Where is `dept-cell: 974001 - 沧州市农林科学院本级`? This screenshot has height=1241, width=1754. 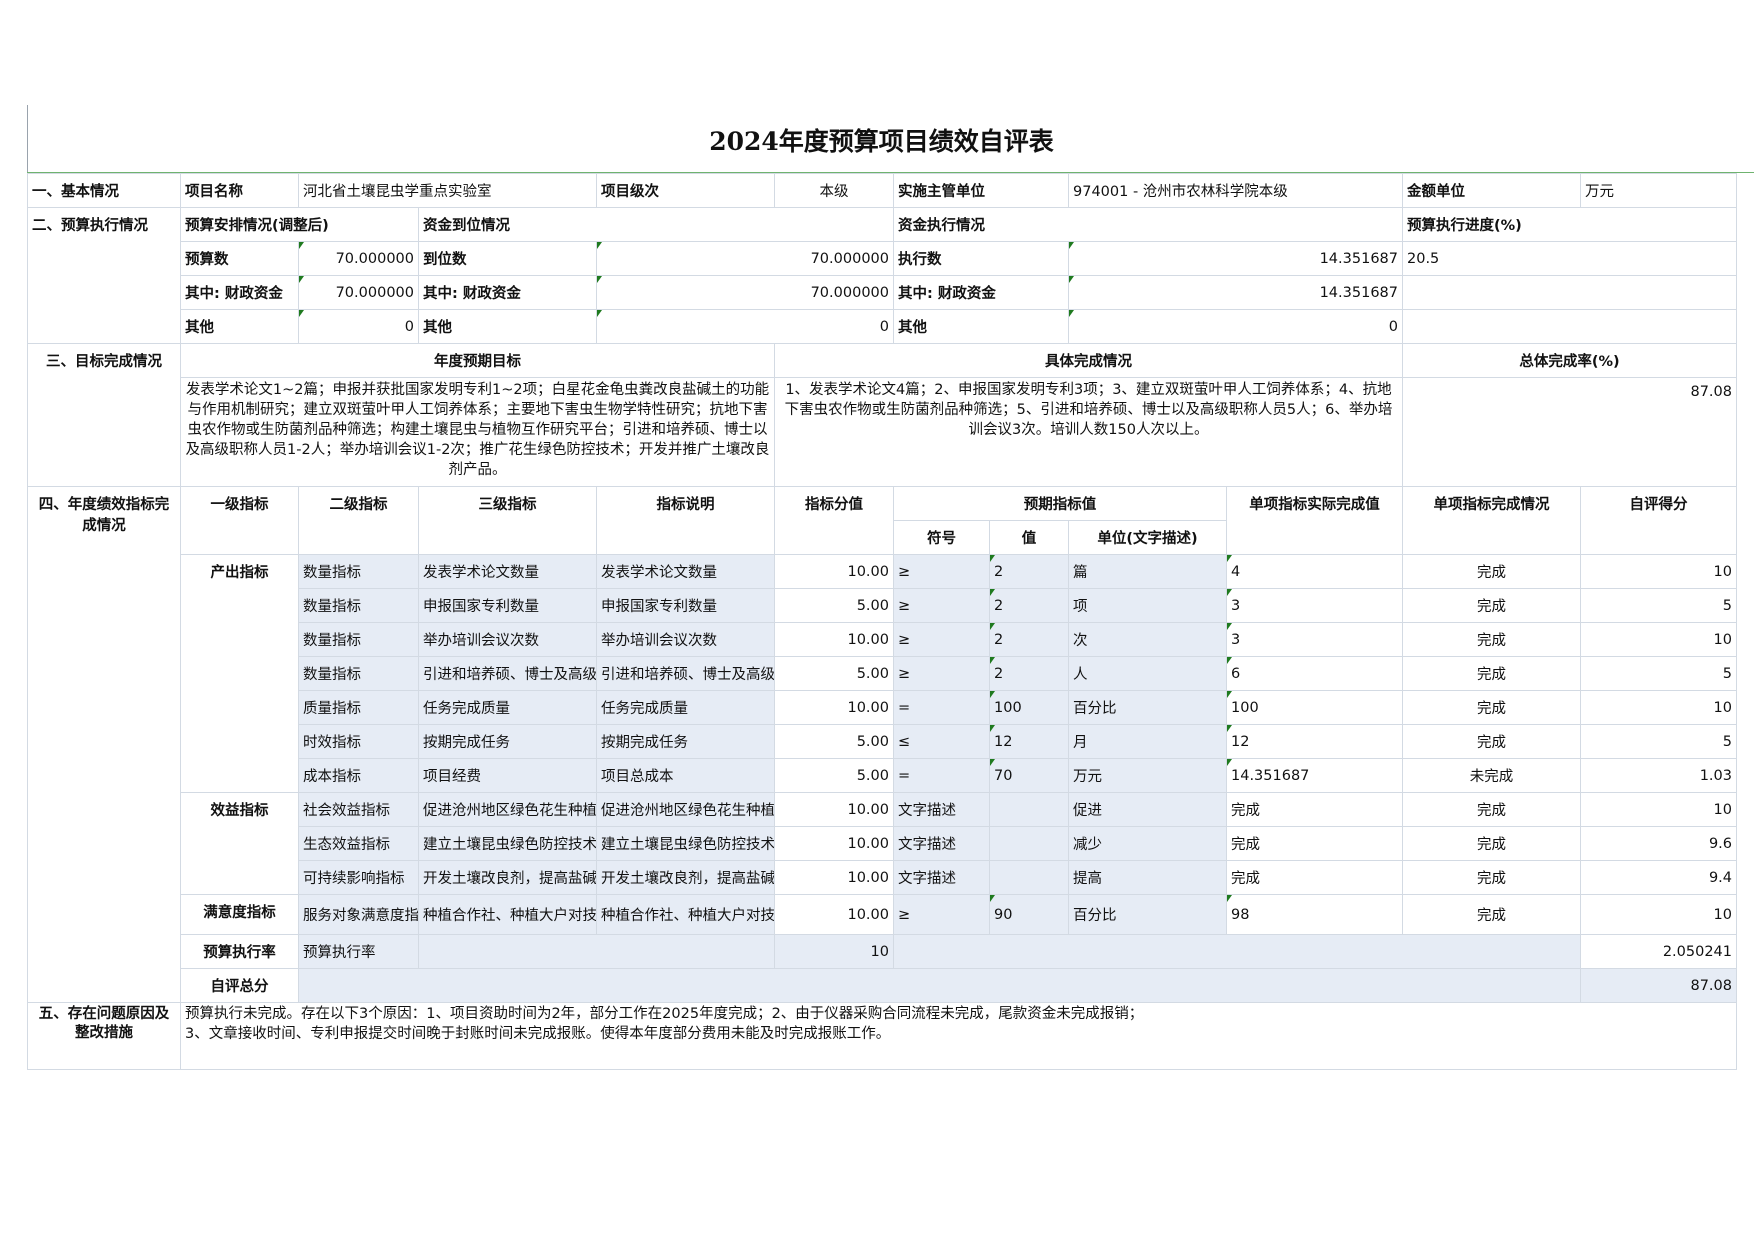
dept-cell: 974001 - 沧州市农林科学院本级 is located at coordinates (1235, 190).